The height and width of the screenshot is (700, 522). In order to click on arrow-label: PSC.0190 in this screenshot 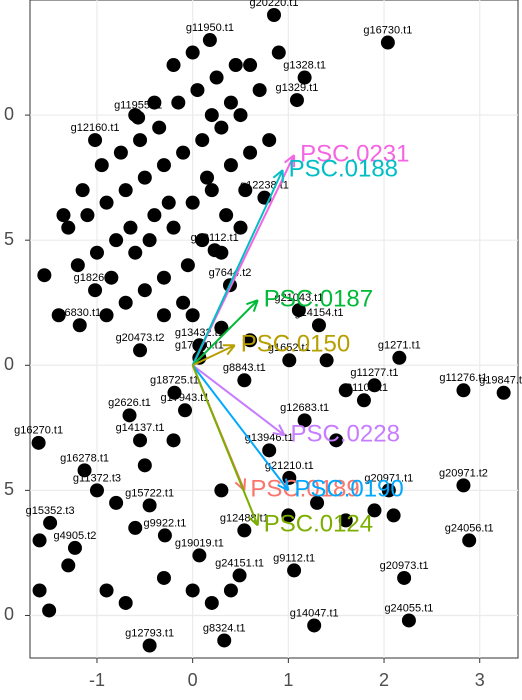, I will do `click(348, 489)`.